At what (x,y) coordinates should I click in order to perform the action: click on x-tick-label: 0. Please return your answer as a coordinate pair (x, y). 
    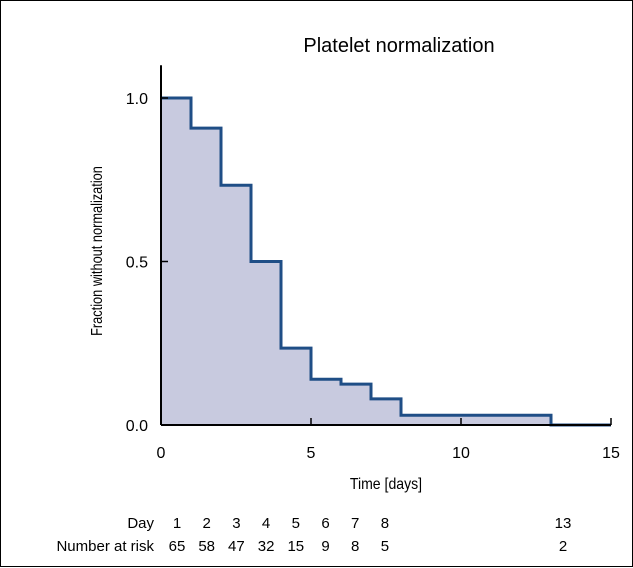
    Looking at the image, I should click on (161, 453).